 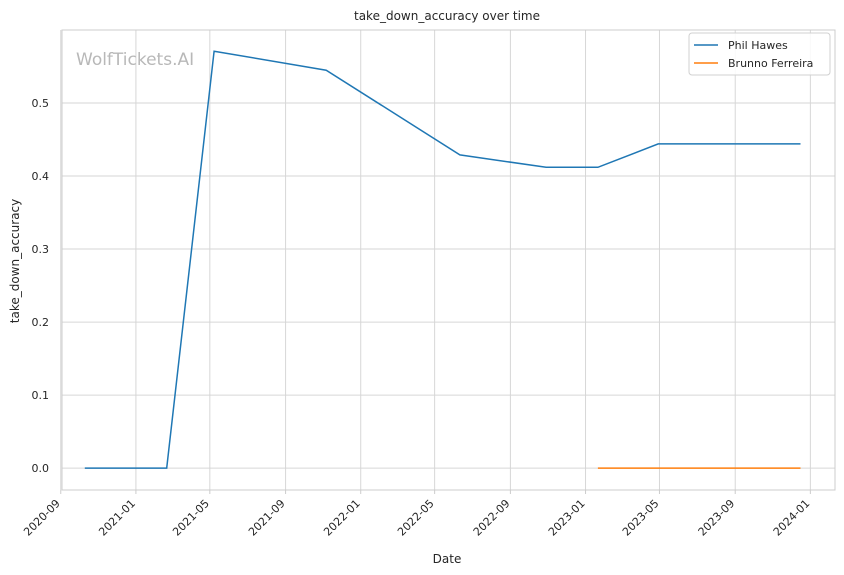 I want to click on legend-label: Phil Hawes, so click(x=758, y=45).